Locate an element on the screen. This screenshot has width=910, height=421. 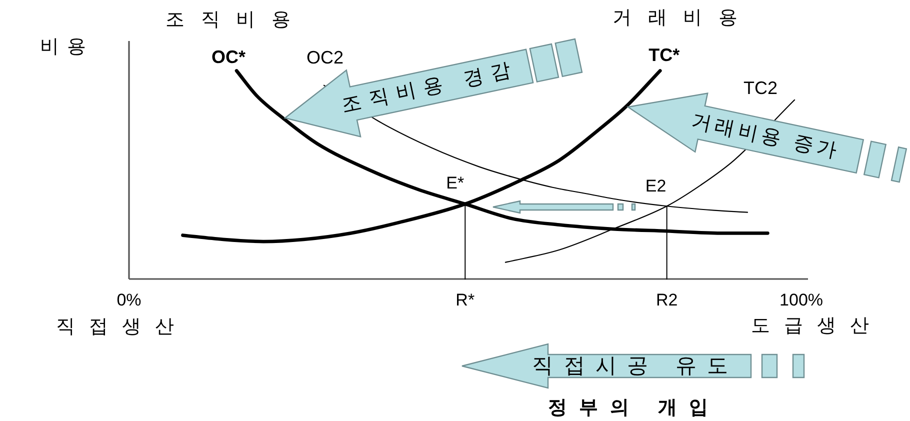
annotation: E* is located at coordinates (455, 183).